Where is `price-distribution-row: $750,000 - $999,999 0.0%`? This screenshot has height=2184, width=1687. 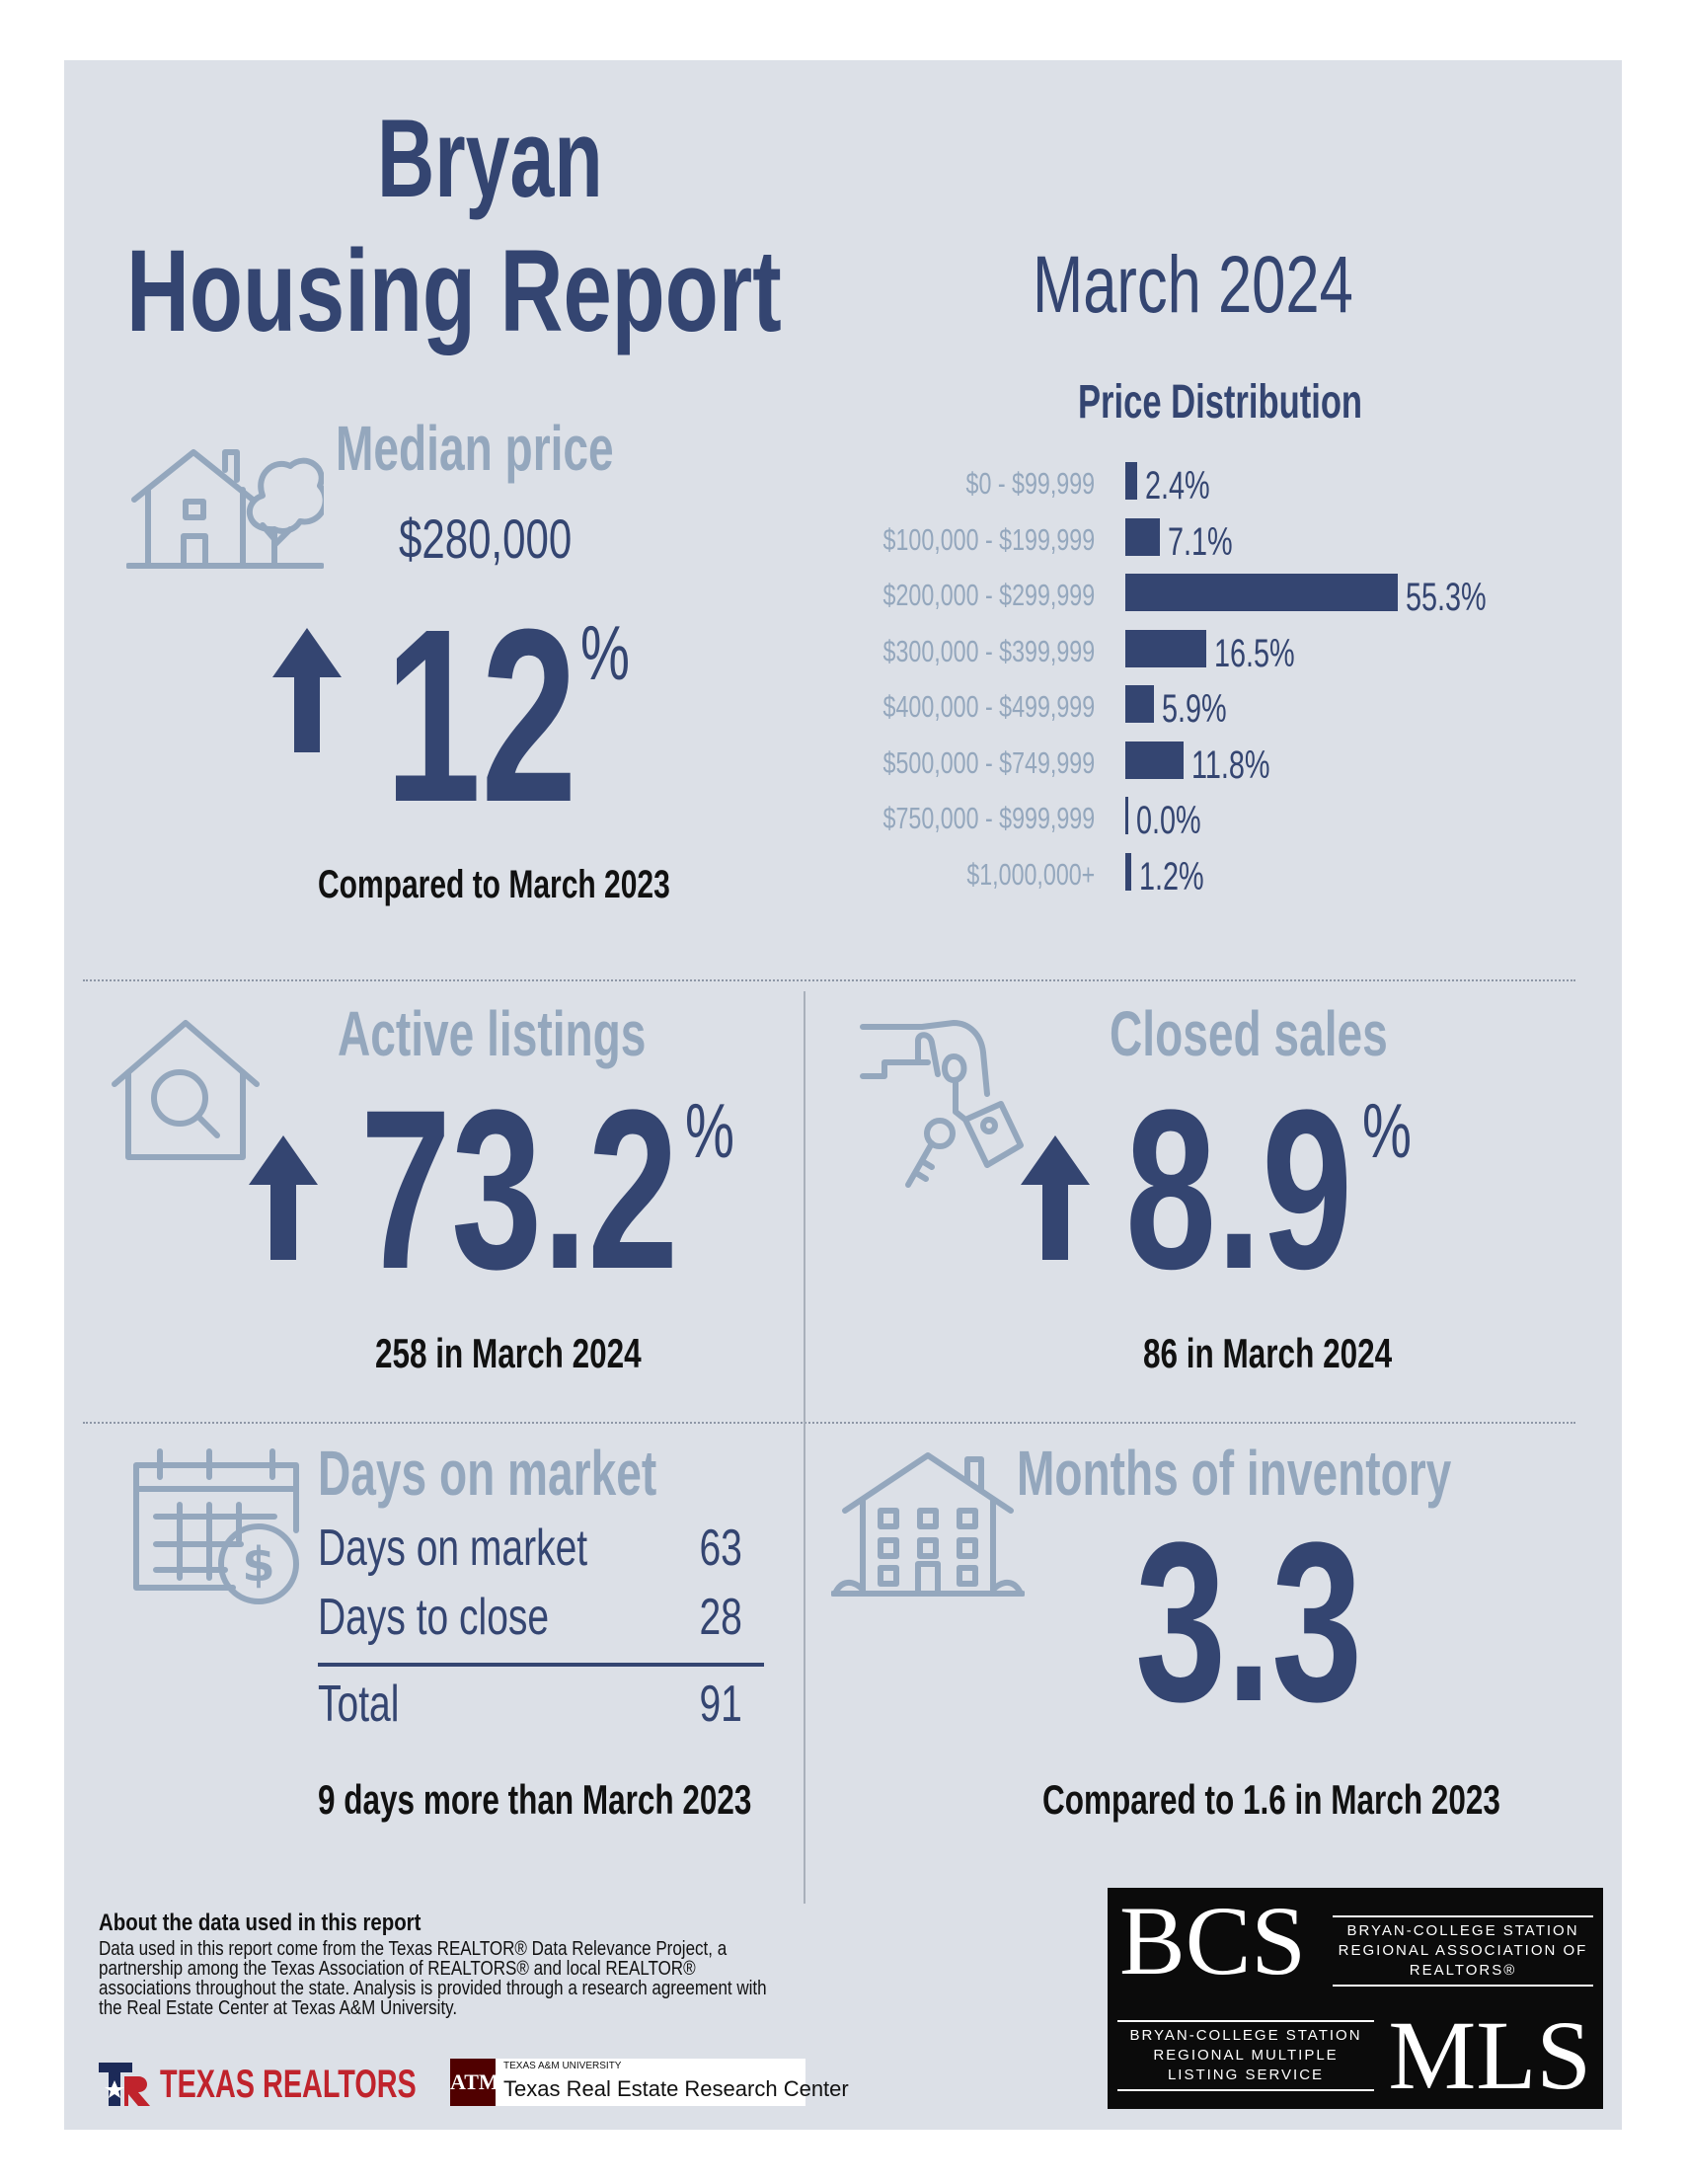
price-distribution-row: $750,000 - $999,999 0.0% is located at coordinates (789, 819).